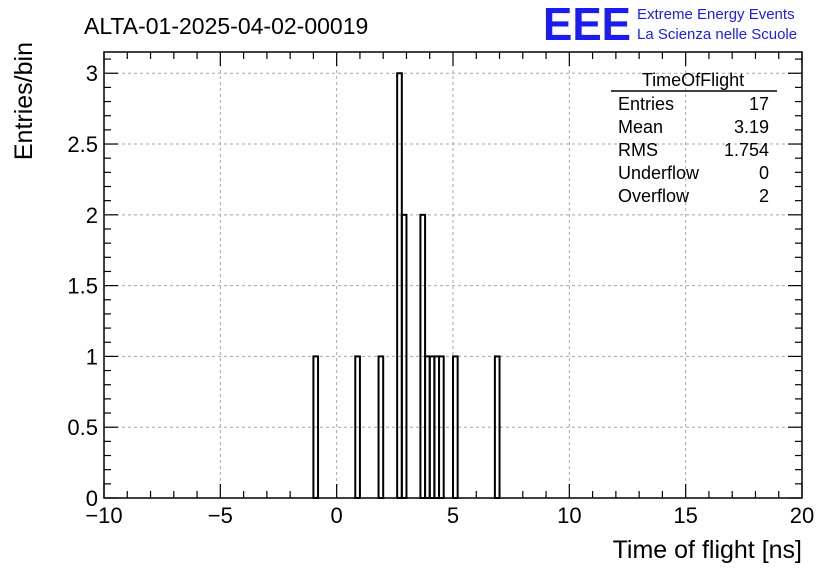 This screenshot has height=577, width=836. Describe the element at coordinates (82, 144) in the screenshot. I see `y-tick-label: 2.5` at that location.